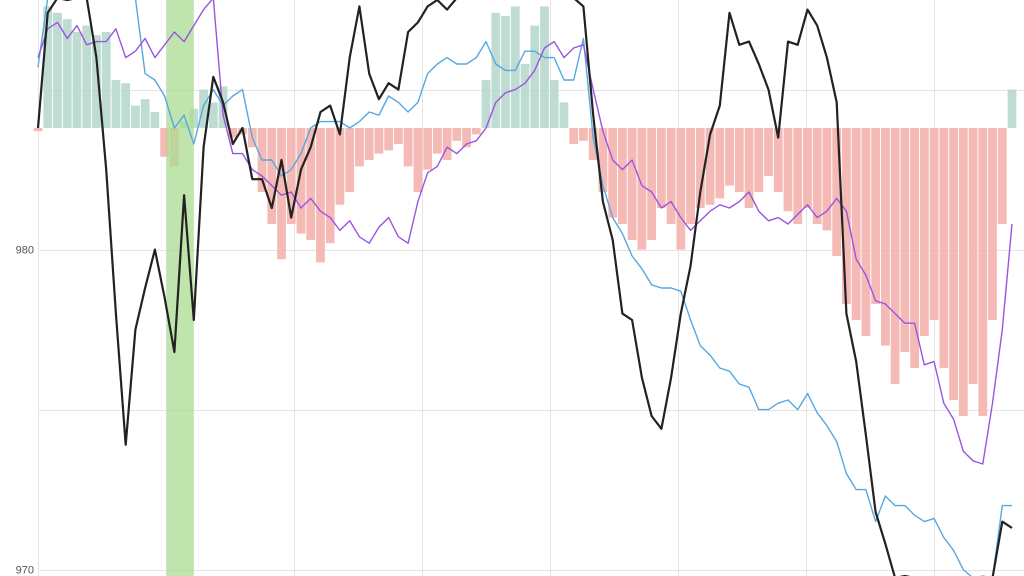 Image resolution: width=1024 pixels, height=576 pixels. What do you see at coordinates (25, 570) in the screenshot?
I see `y-tick-label-970: 970` at bounding box center [25, 570].